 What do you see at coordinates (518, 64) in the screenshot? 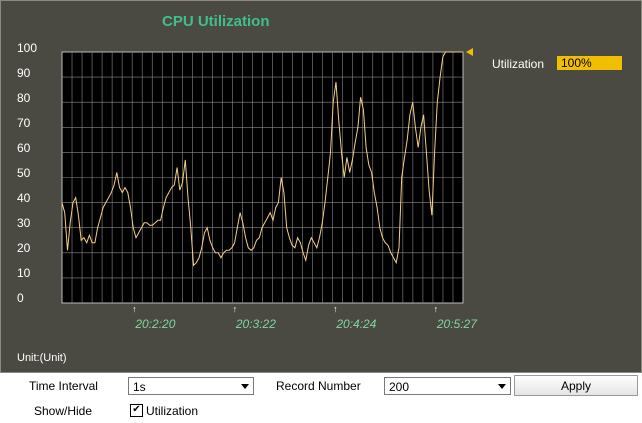
I see `legend-label: Utilization` at bounding box center [518, 64].